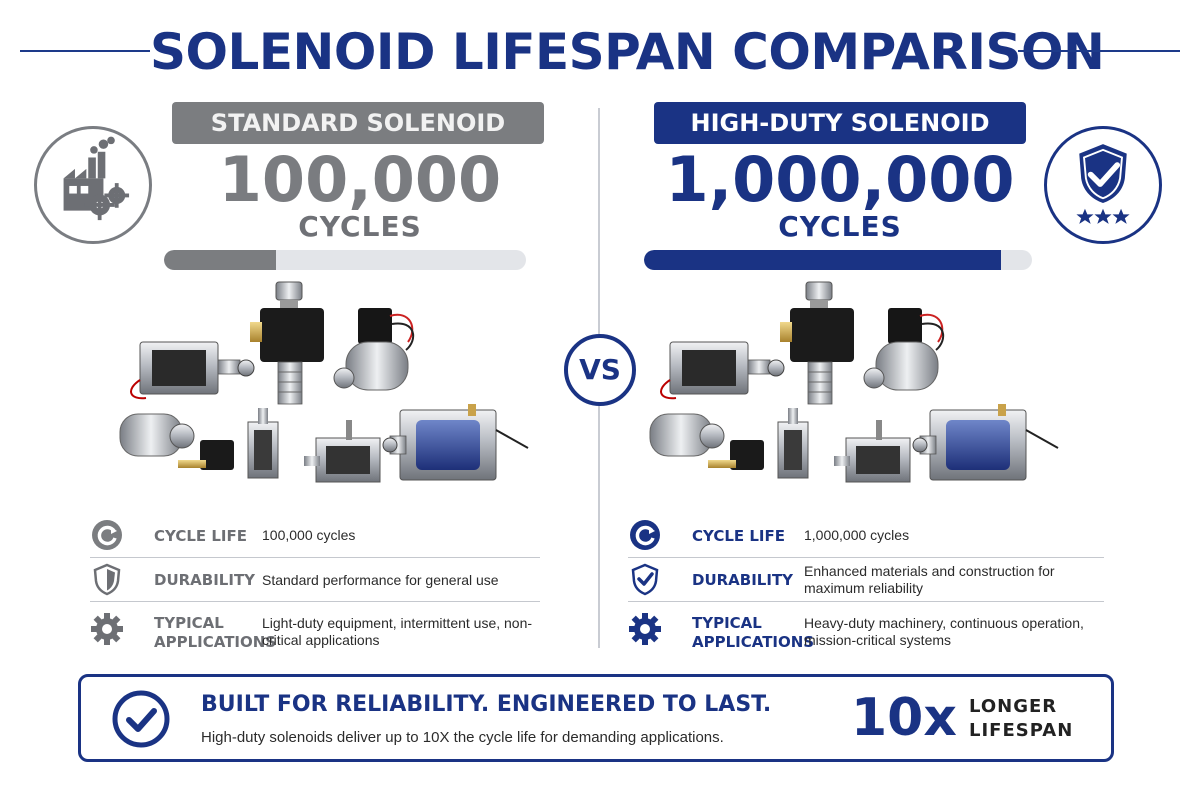 The image size is (1200, 800). I want to click on high-duty-lifespan-bar, so click(838, 260).